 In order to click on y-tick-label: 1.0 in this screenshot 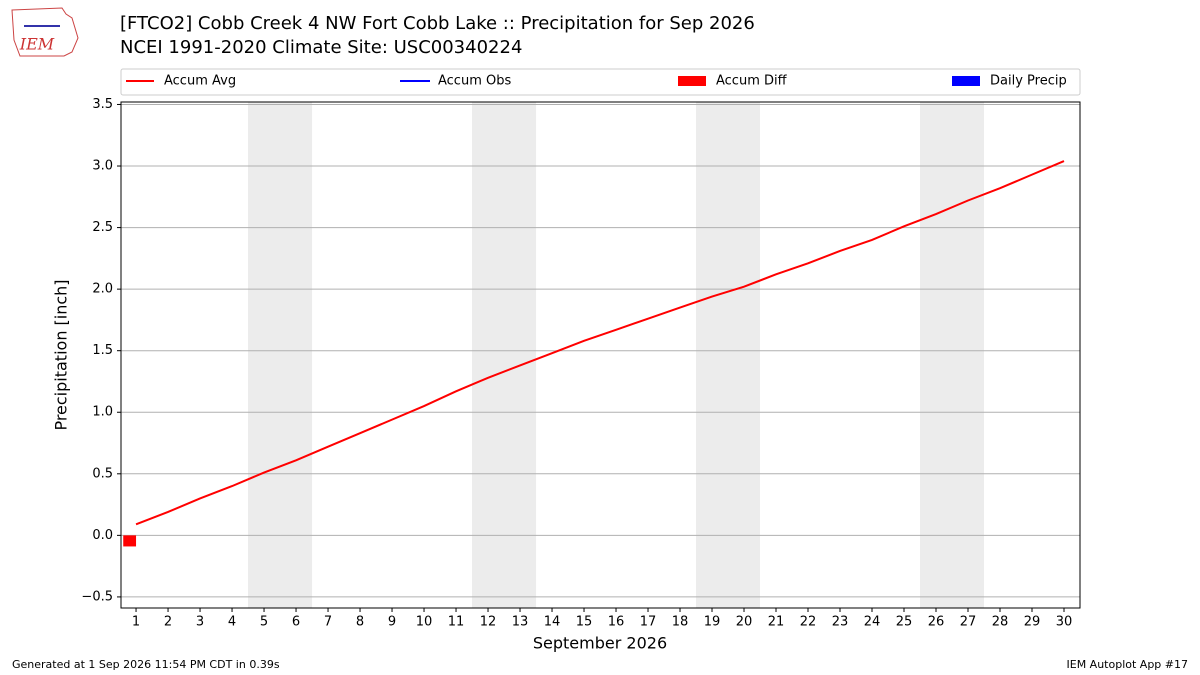, I will do `click(102, 412)`.